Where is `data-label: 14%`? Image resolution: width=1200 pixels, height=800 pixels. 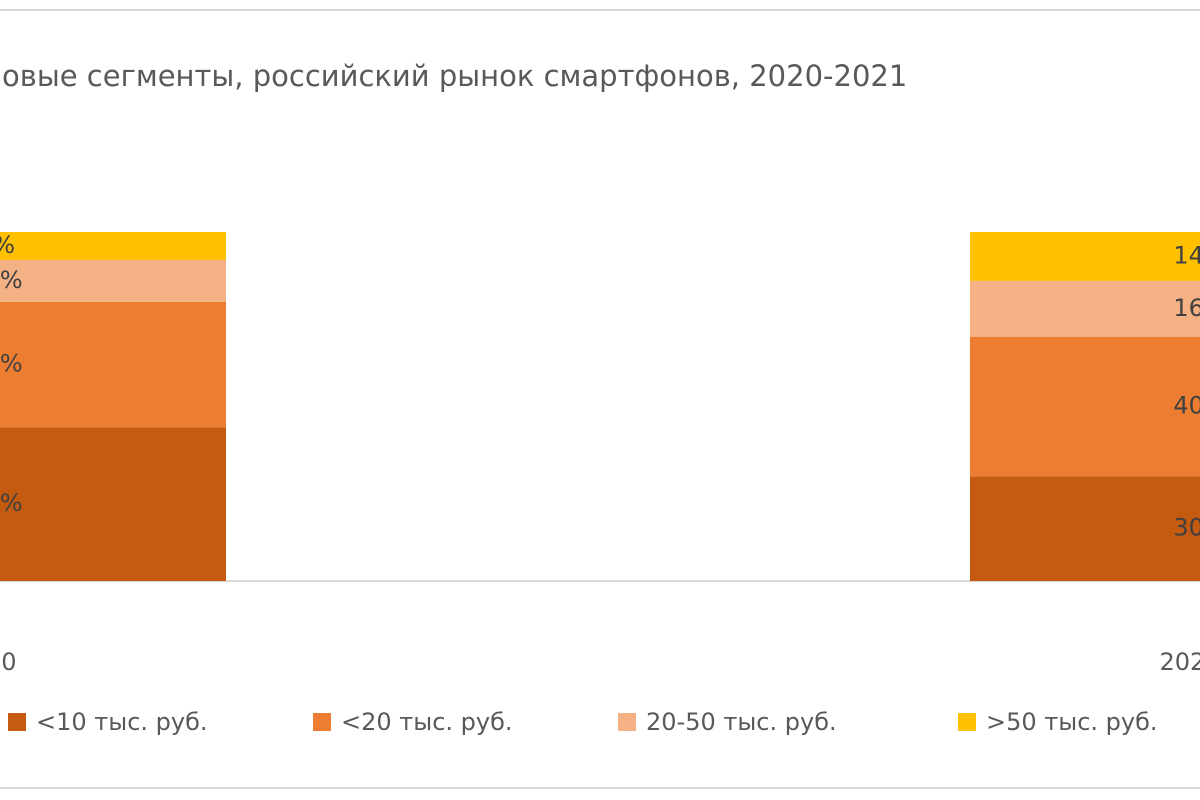
data-label: 14% is located at coordinates (1186, 255).